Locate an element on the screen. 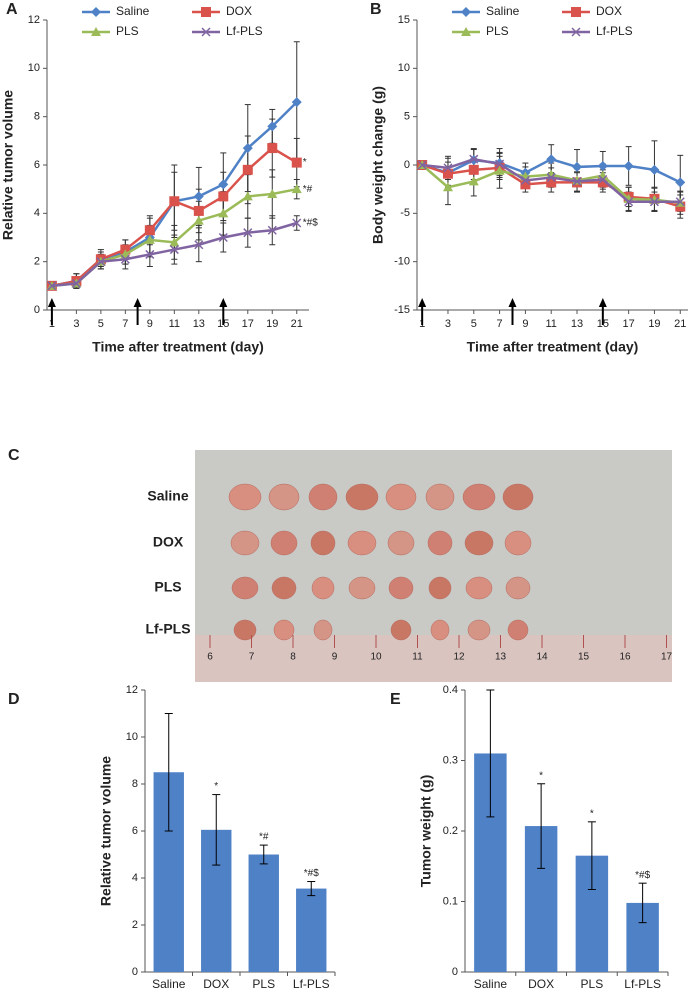 The image size is (694, 993). ruler-label: 14 is located at coordinates (542, 657).